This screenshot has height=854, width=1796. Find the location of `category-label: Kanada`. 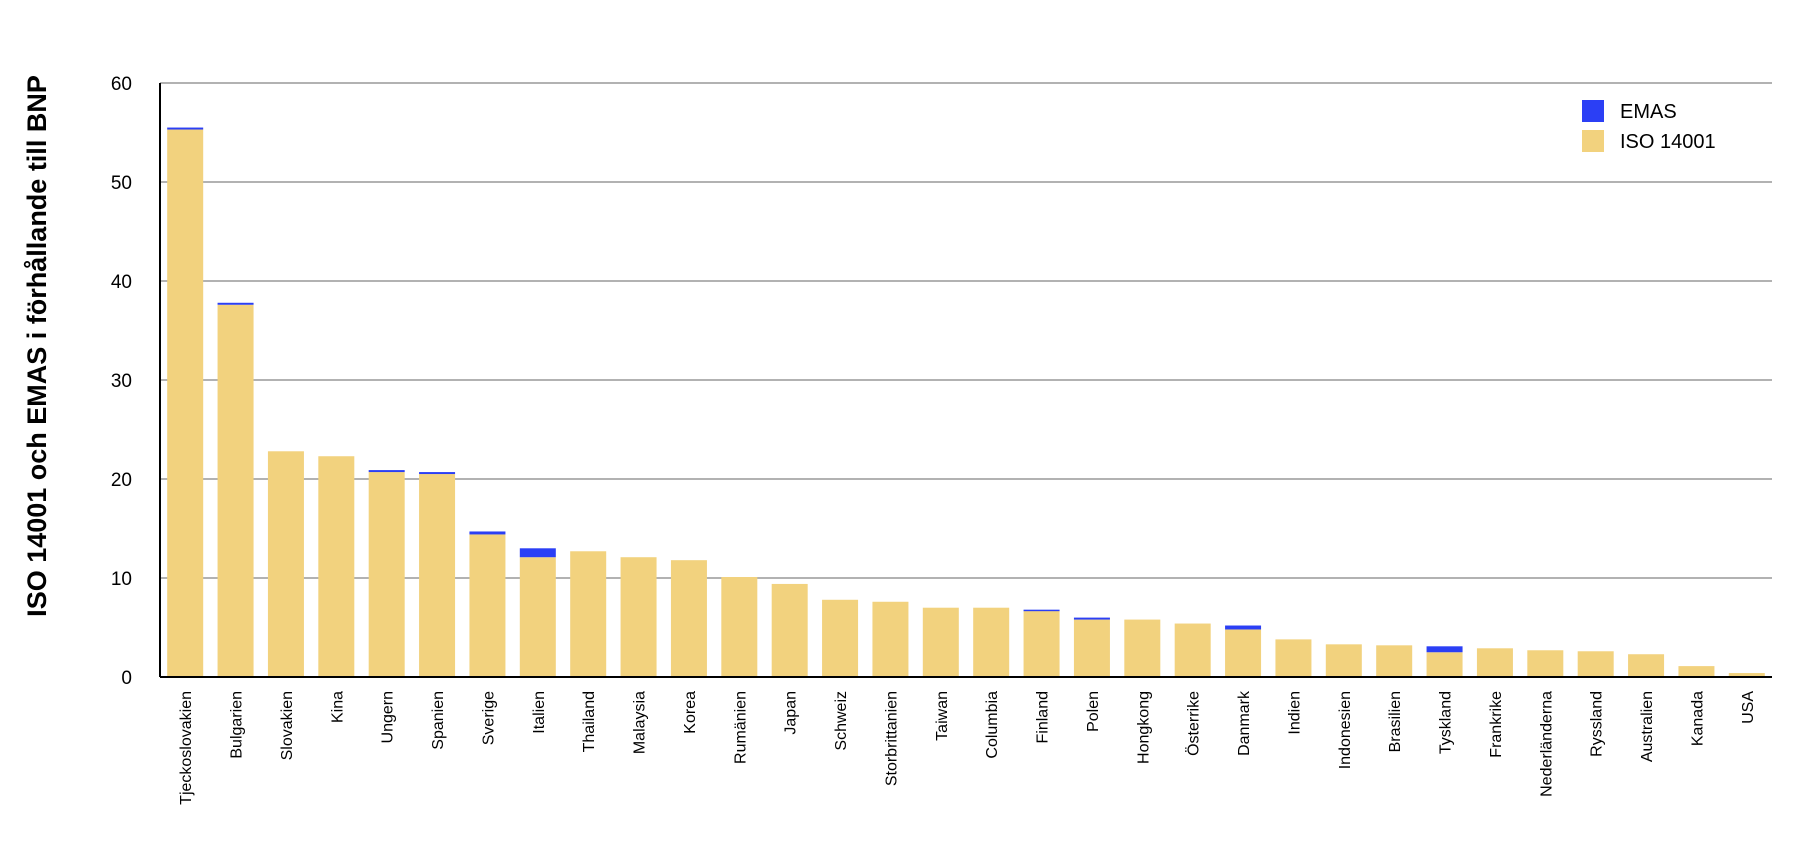

category-label: Kanada is located at coordinates (1697, 718).